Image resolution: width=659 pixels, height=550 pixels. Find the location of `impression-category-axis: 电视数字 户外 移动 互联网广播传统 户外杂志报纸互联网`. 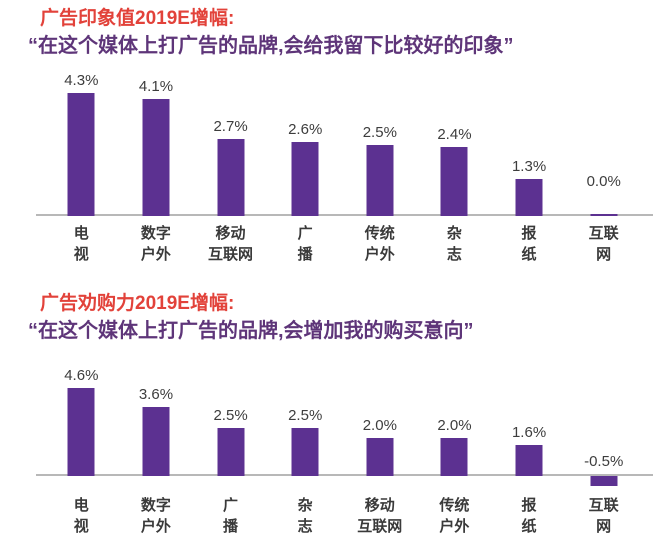

impression-category-axis: 电视数字 户外 移动 互联网广播传统 户外杂志报纸互联网 is located at coordinates (342, 244).